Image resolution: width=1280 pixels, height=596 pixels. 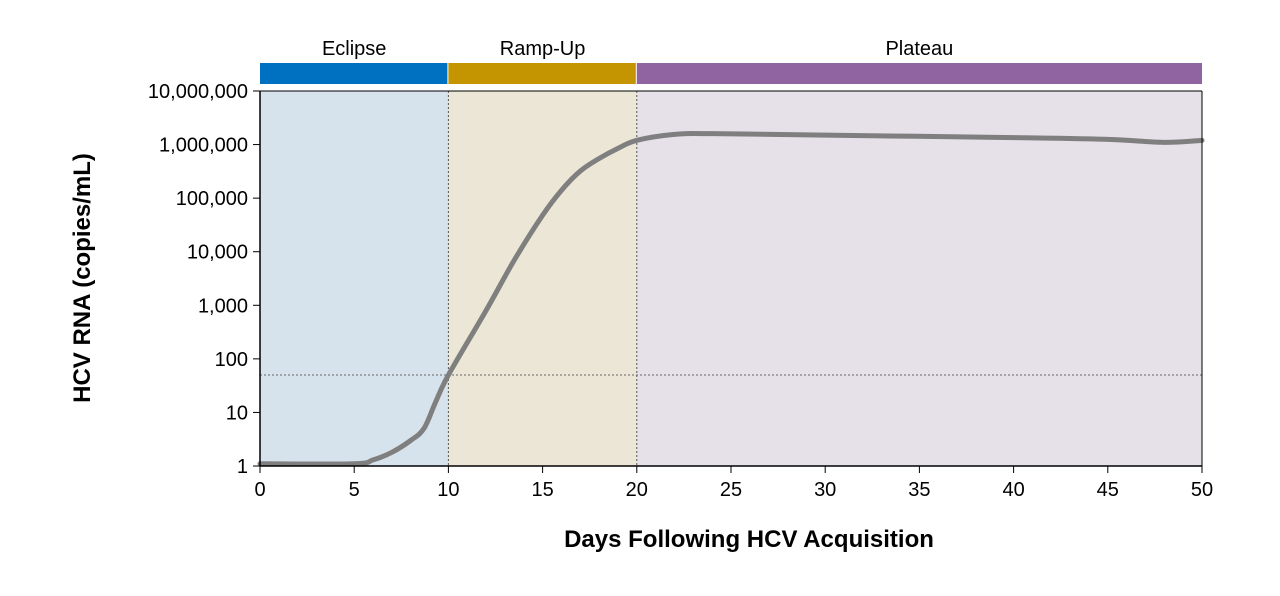 I want to click on y-tick-label: 10,000, so click(x=217, y=253).